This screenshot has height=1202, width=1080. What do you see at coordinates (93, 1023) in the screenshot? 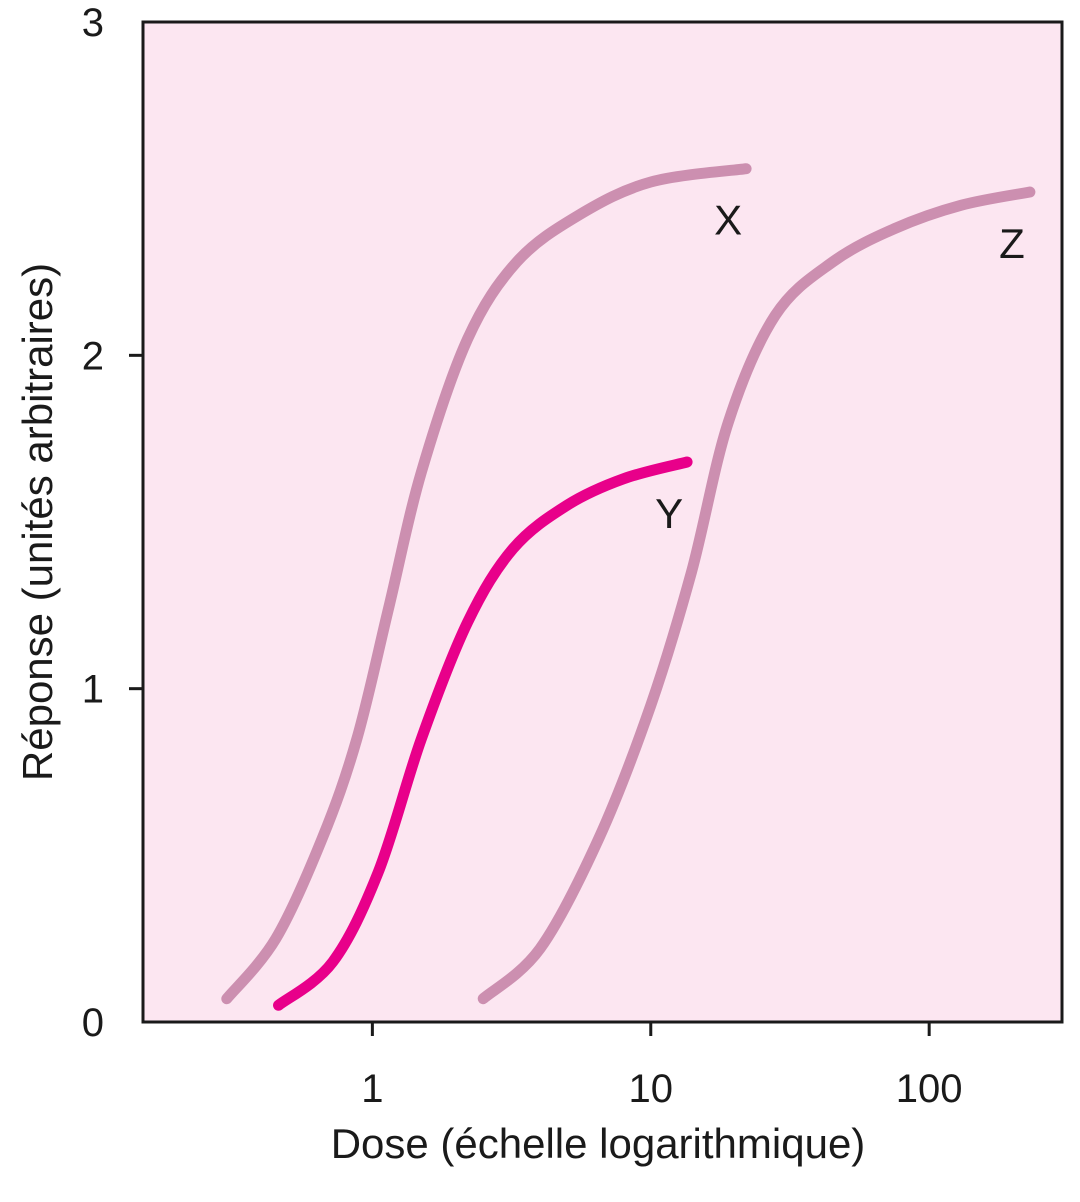
I see `y-tick-label: 0` at bounding box center [93, 1023].